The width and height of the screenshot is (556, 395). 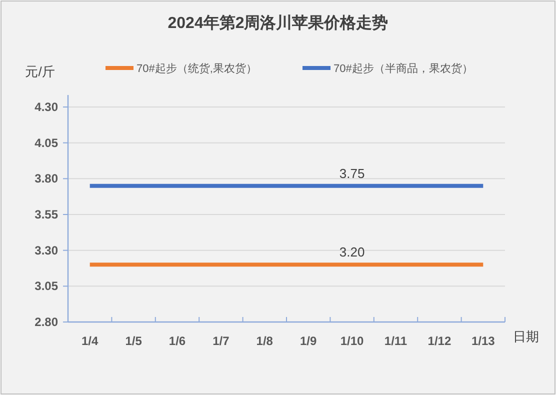 I want to click on x-tick-label: 1/12, so click(x=440, y=341).